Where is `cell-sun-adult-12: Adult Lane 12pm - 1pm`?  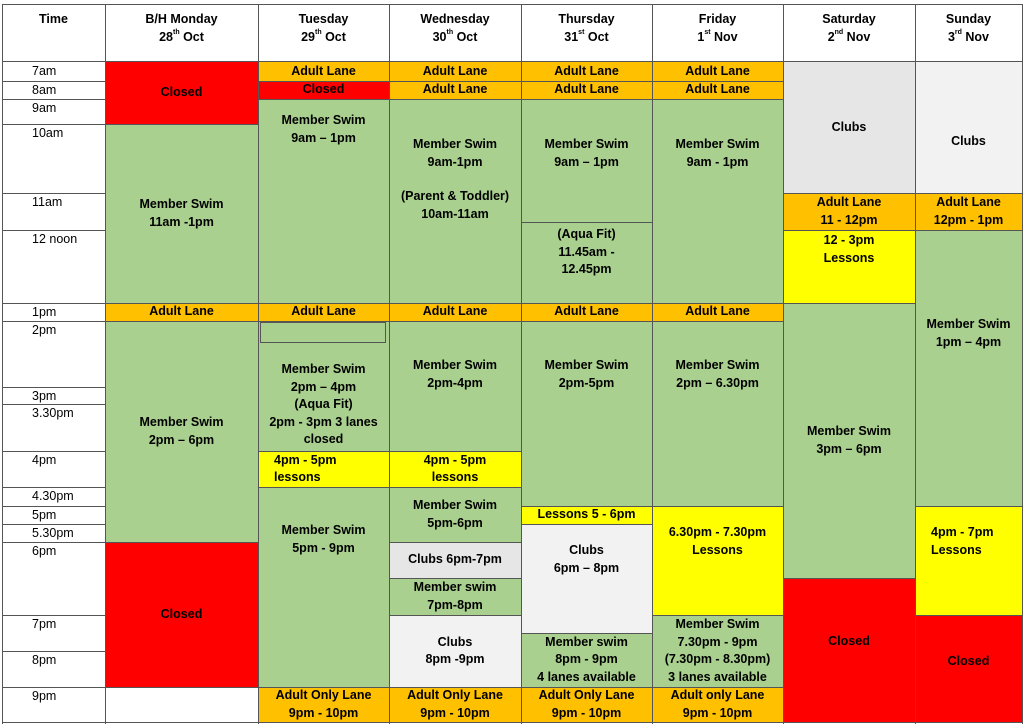
cell-sun-adult-12: Adult Lane 12pm - 1pm is located at coordinates (968, 211).